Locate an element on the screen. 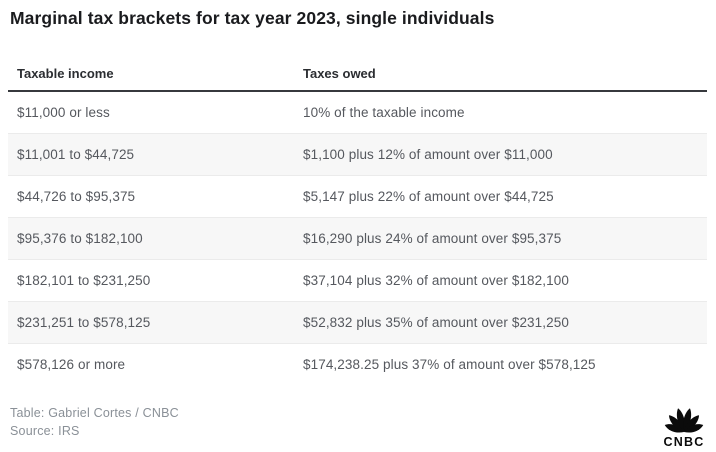 This screenshot has width=716, height=452. table-credit: Table: Gabriel Cortes / CNBC is located at coordinates (94, 413).